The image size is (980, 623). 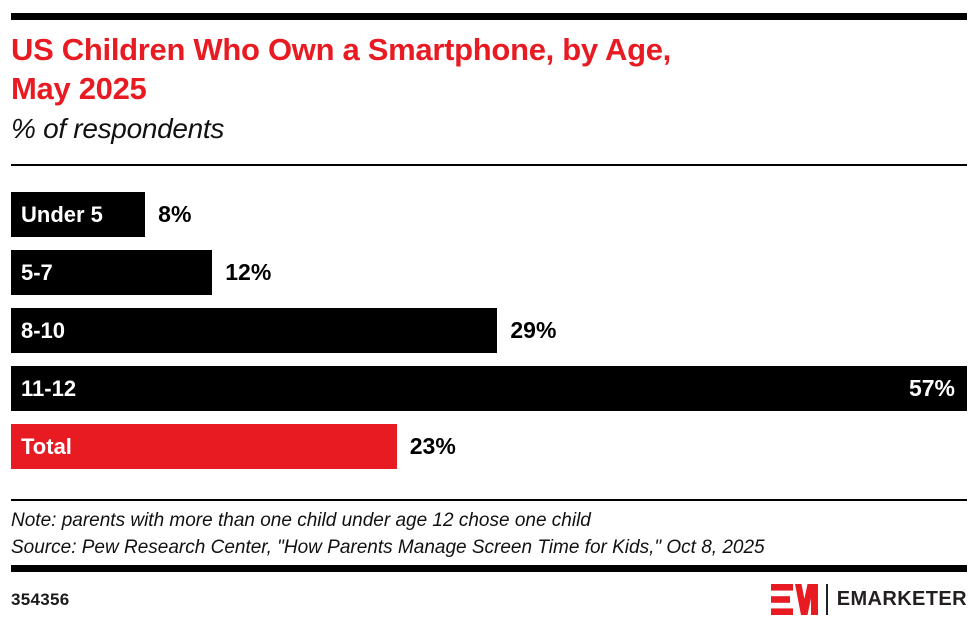 What do you see at coordinates (901, 599) in the screenshot?
I see `emarketer-wordmark: EMARKETER` at bounding box center [901, 599].